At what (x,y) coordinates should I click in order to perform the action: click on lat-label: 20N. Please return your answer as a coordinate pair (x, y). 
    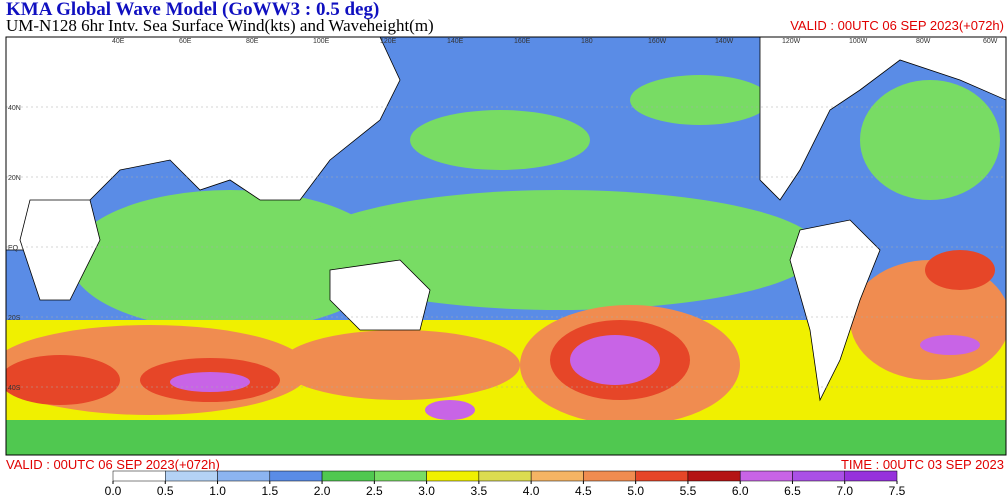
    Looking at the image, I should click on (14, 178).